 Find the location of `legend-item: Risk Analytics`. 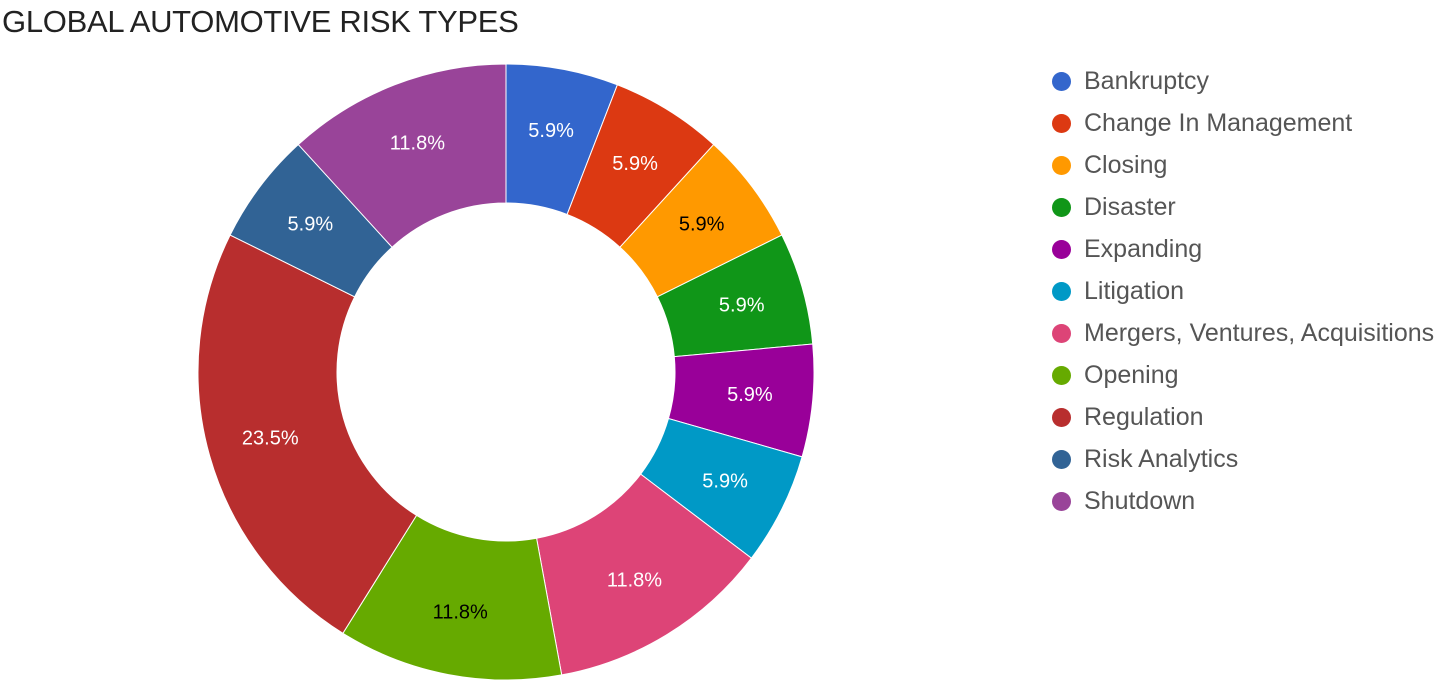

legend-item: Risk Analytics is located at coordinates (1243, 460).